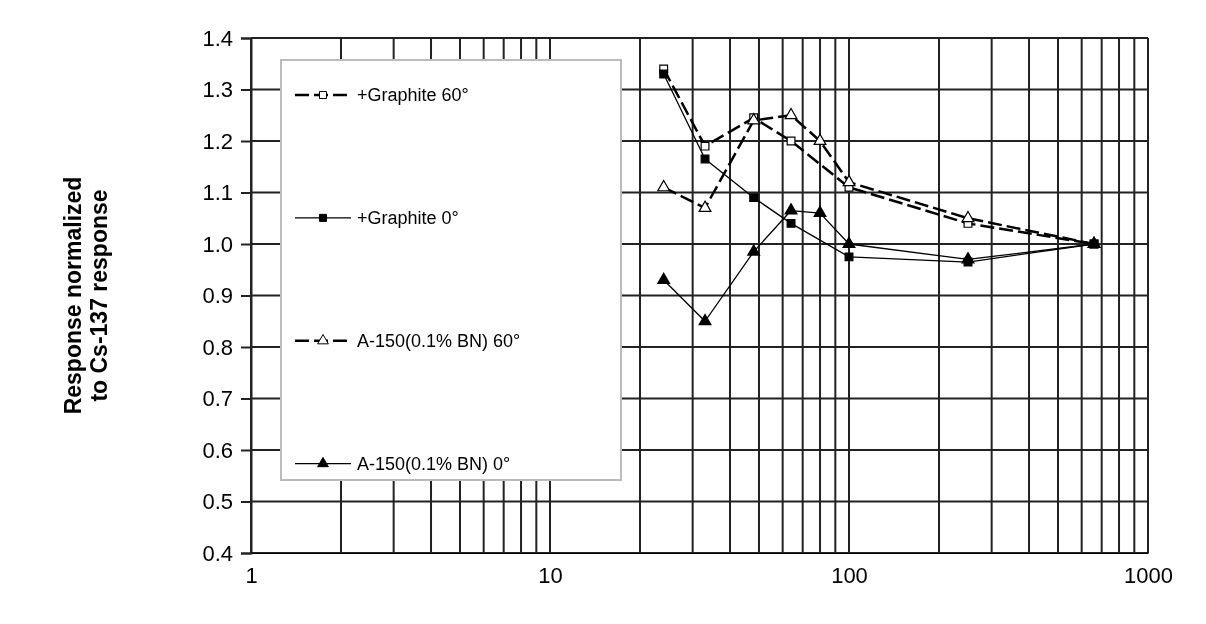  Describe the element at coordinates (217, 553) in the screenshot. I see `y-tick-label: 0.4` at that location.